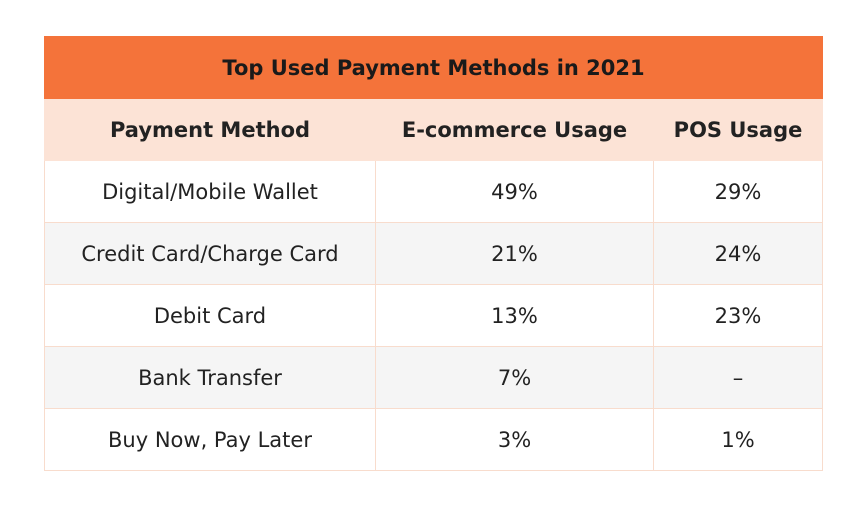 The width and height of the screenshot is (864, 510). What do you see at coordinates (738, 129) in the screenshot?
I see `header-cell: POS Usage` at bounding box center [738, 129].